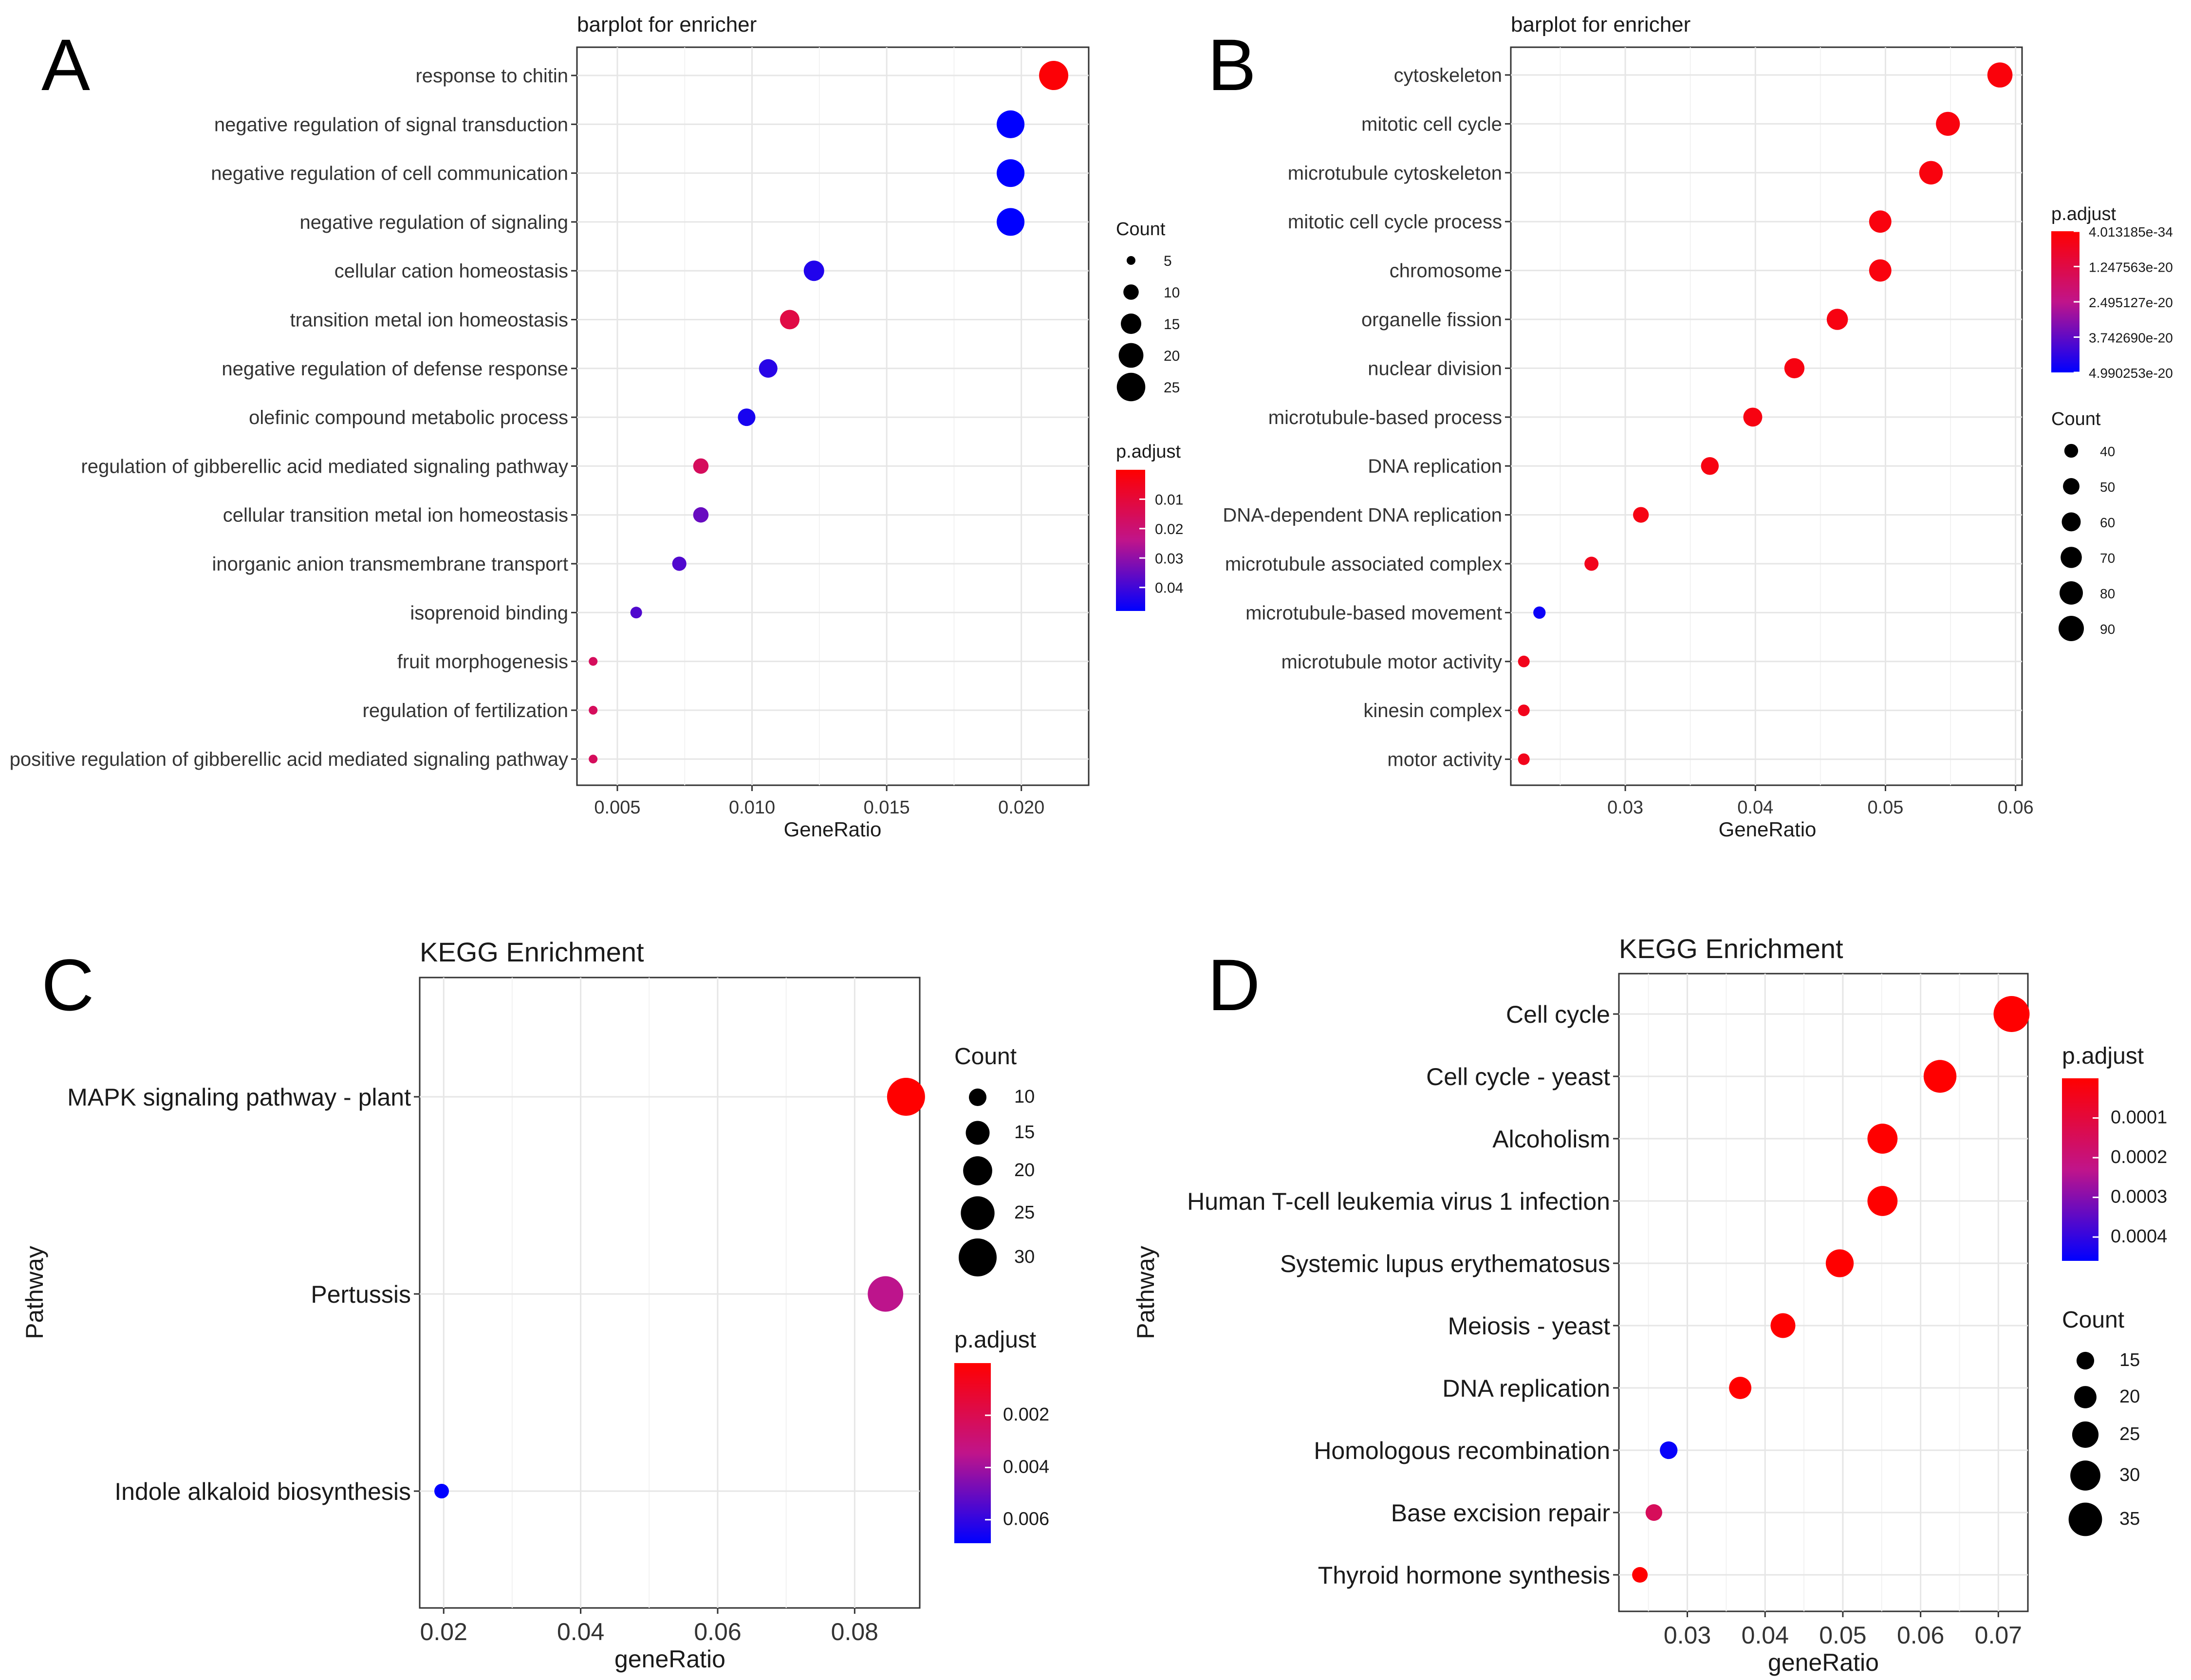 The height and width of the screenshot is (1680, 2191). What do you see at coordinates (1169, 559) in the screenshot?
I see `a-color-legend-label: 0.03` at bounding box center [1169, 559].